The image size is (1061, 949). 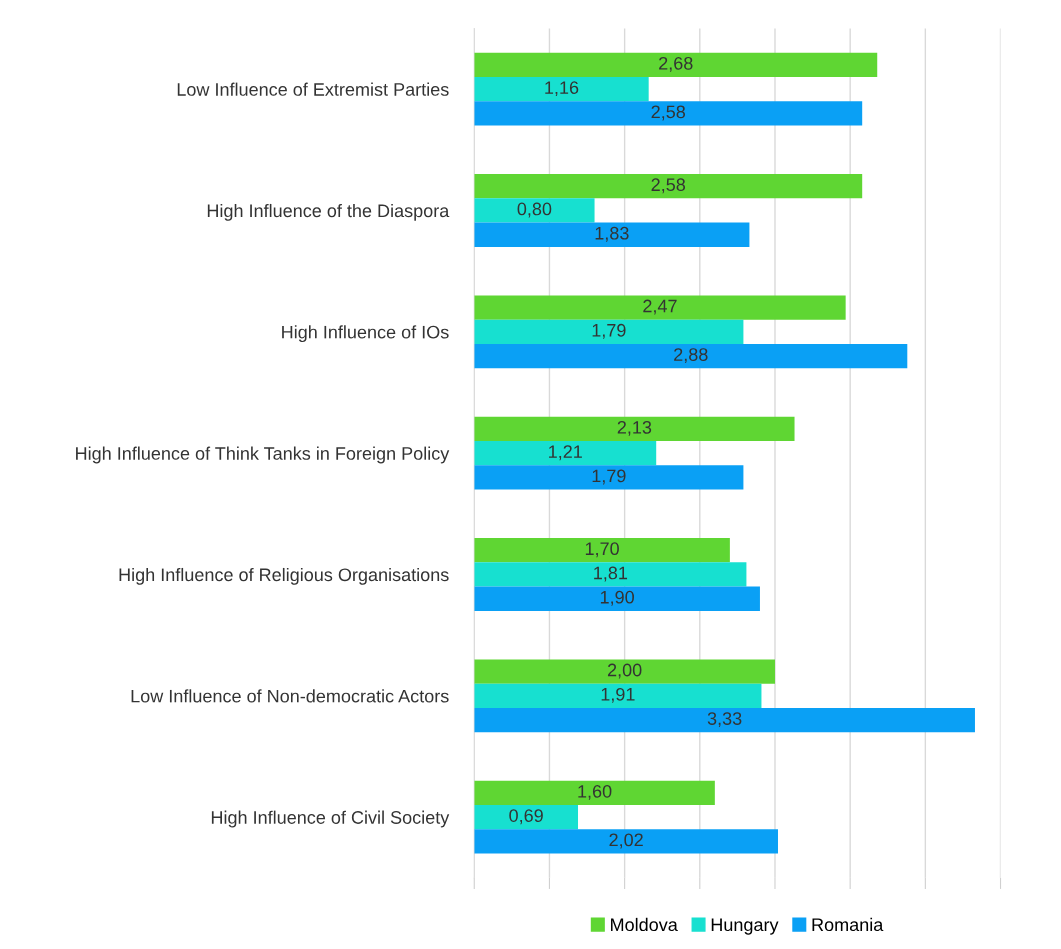 I want to click on data-label: 1,60, so click(x=595, y=792).